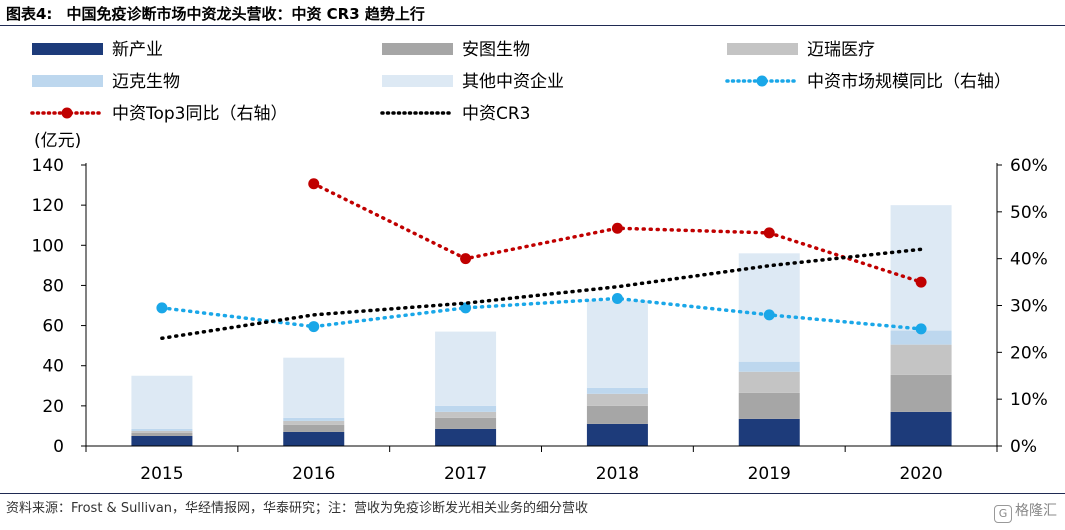 The image size is (1065, 530). Describe the element at coordinates (617, 399) in the screenshot. I see `bar-2-2018` at that location.